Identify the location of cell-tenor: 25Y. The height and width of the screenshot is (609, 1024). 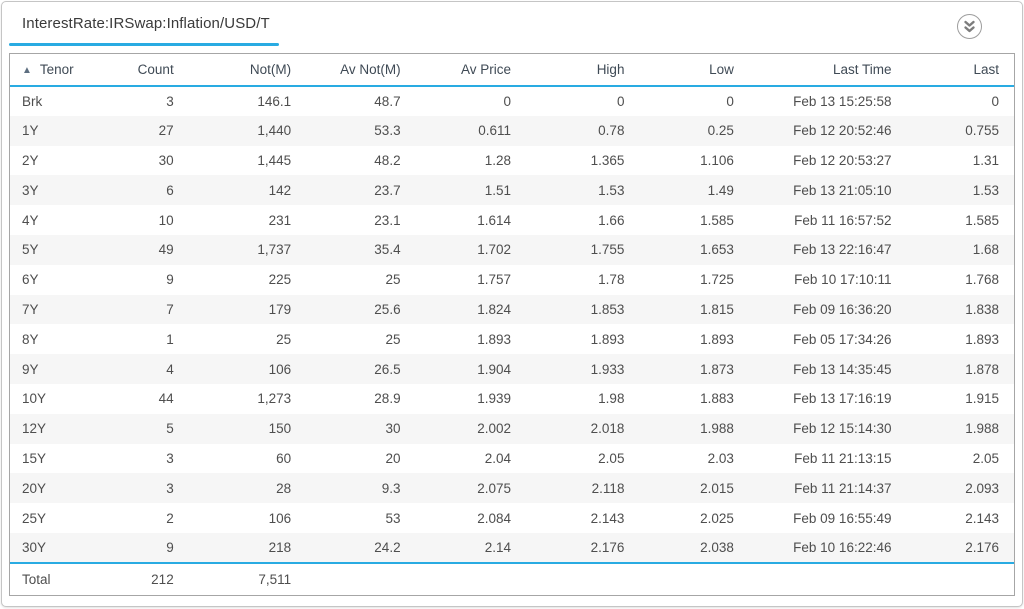
(34, 518).